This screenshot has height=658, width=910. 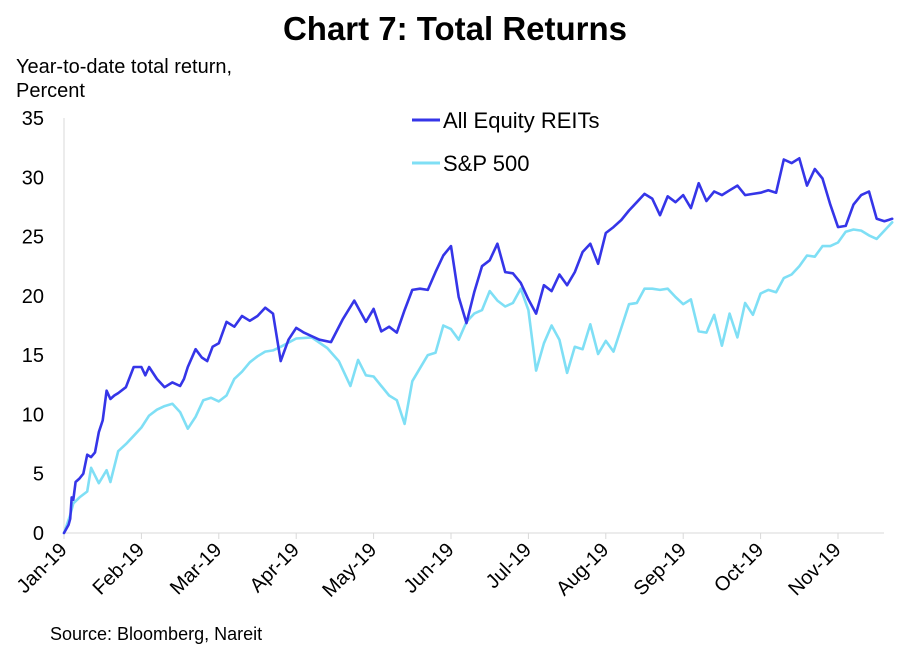 What do you see at coordinates (349, 570) in the screenshot?
I see `x-tick-label: May-19` at bounding box center [349, 570].